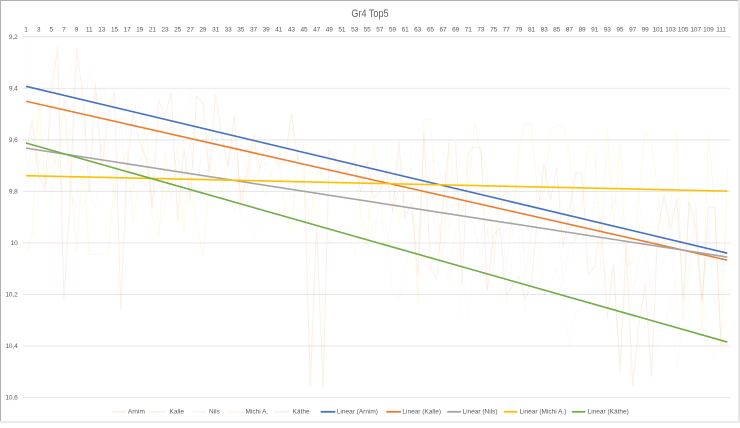 The width and height of the screenshot is (740, 428). I want to click on svg-text: 31, so click(216, 29).